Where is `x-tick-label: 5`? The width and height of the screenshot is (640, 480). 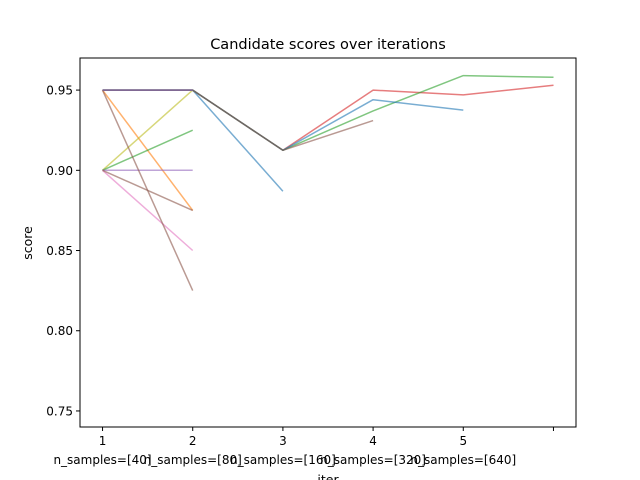
x-tick-label: 5 is located at coordinates (463, 441).